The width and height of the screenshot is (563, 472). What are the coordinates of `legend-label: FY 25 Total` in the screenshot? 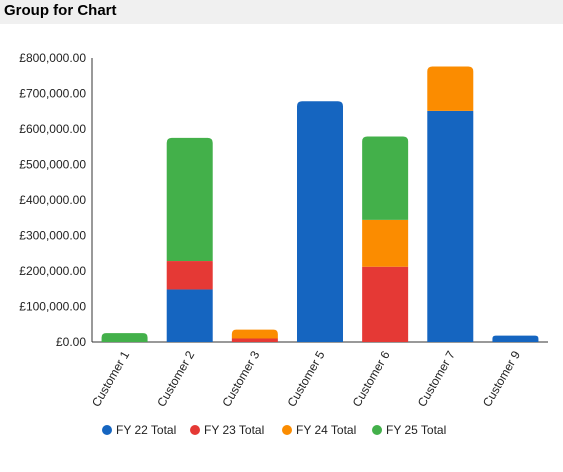 It's located at (416, 430).